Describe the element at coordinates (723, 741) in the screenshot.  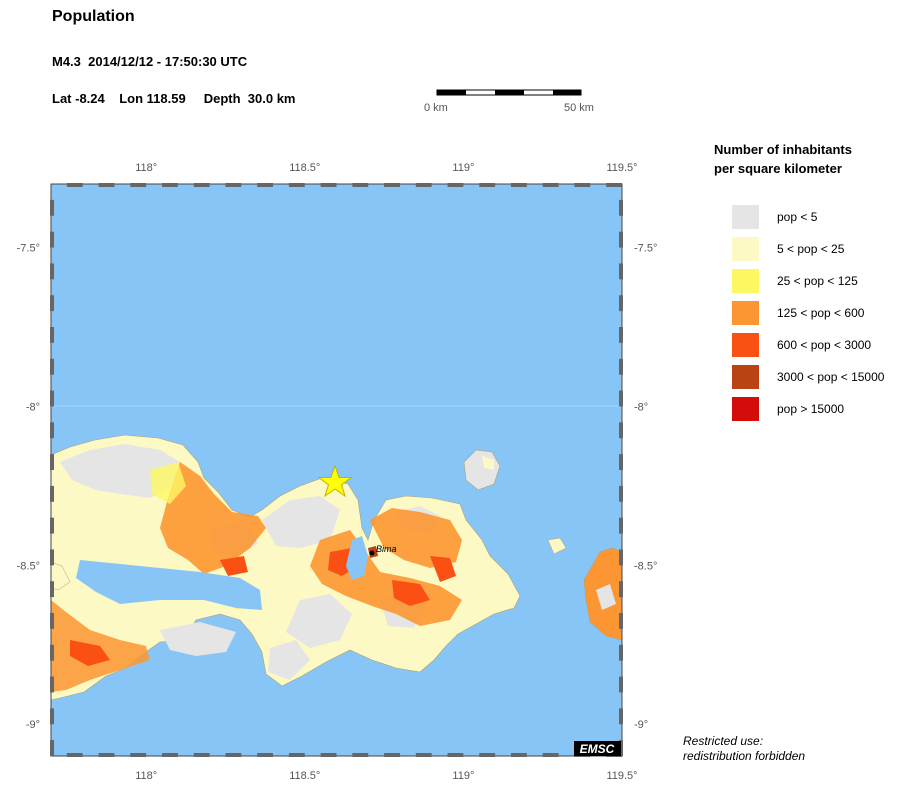
I see `restricted-line1: Restricted use:` at that location.